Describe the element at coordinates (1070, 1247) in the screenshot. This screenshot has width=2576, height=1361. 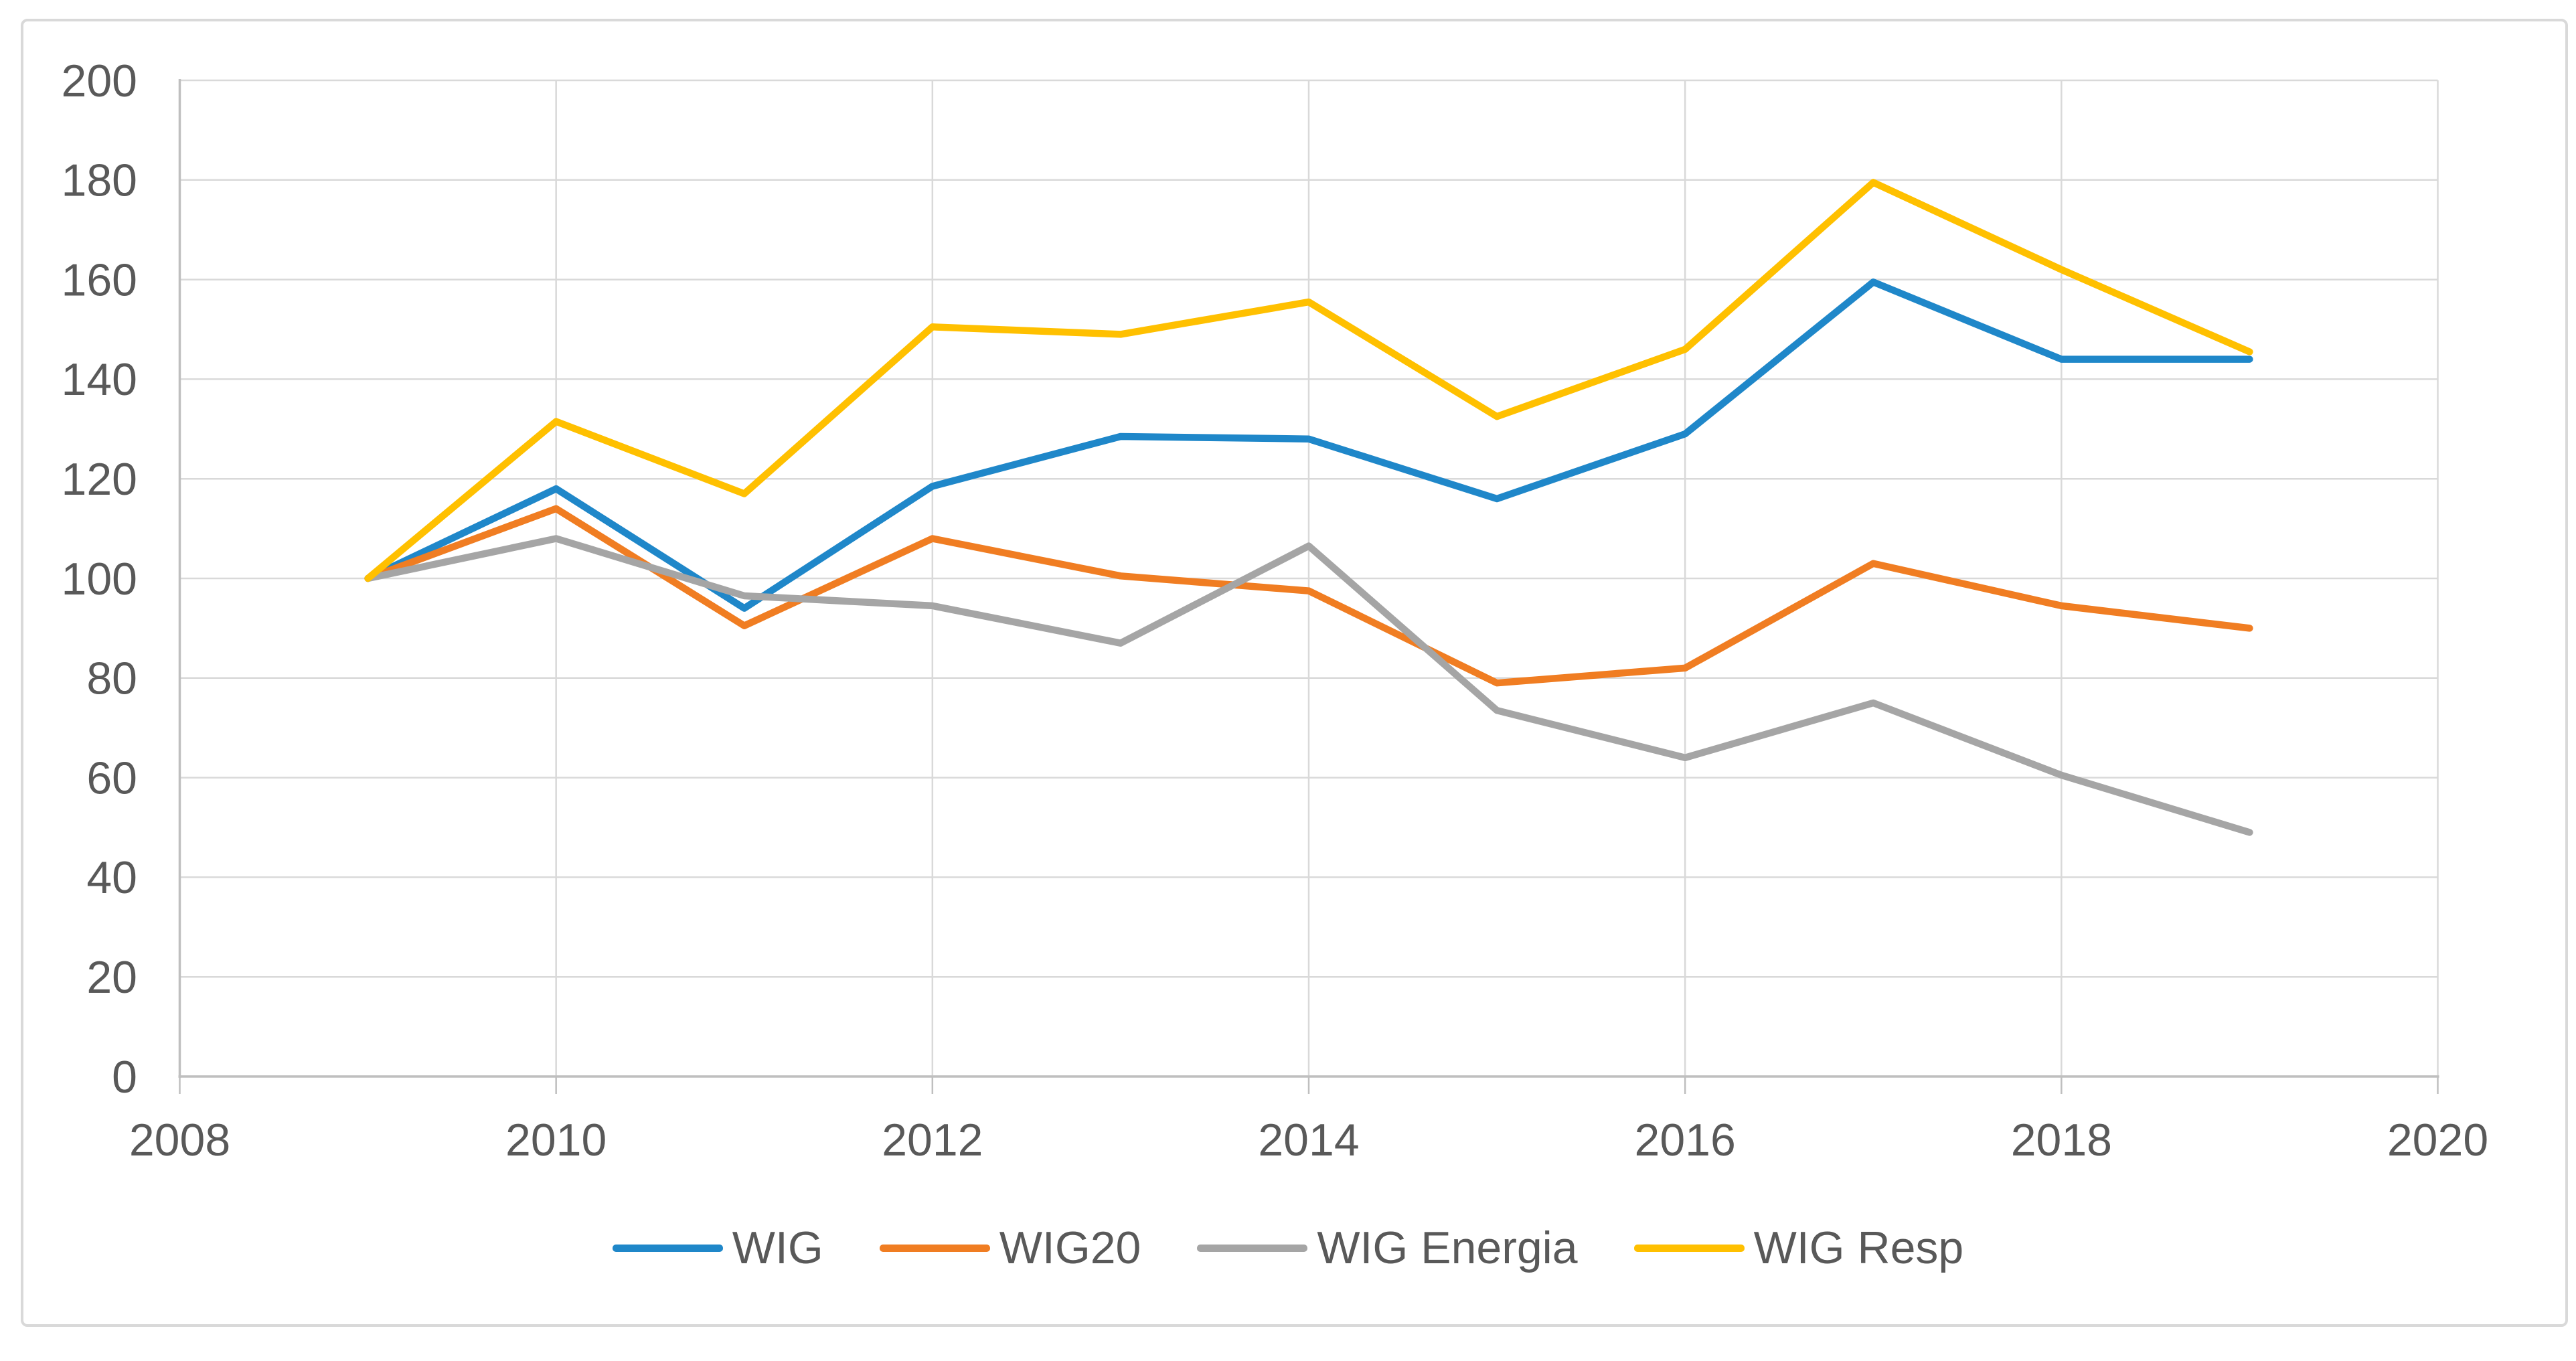
I see `legend-label-wig20: WIG20` at that location.